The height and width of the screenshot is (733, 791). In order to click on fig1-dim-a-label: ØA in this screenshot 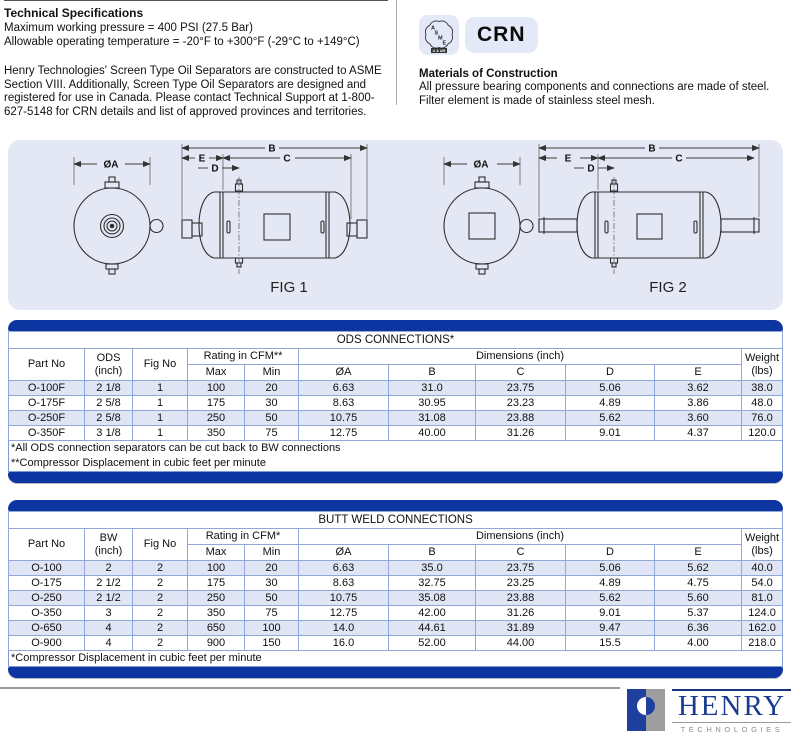, I will do `click(111, 165)`.